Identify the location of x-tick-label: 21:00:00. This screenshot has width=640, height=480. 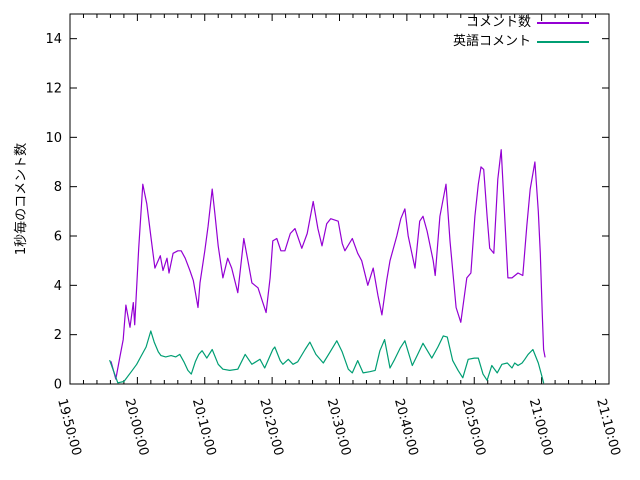
(541, 427).